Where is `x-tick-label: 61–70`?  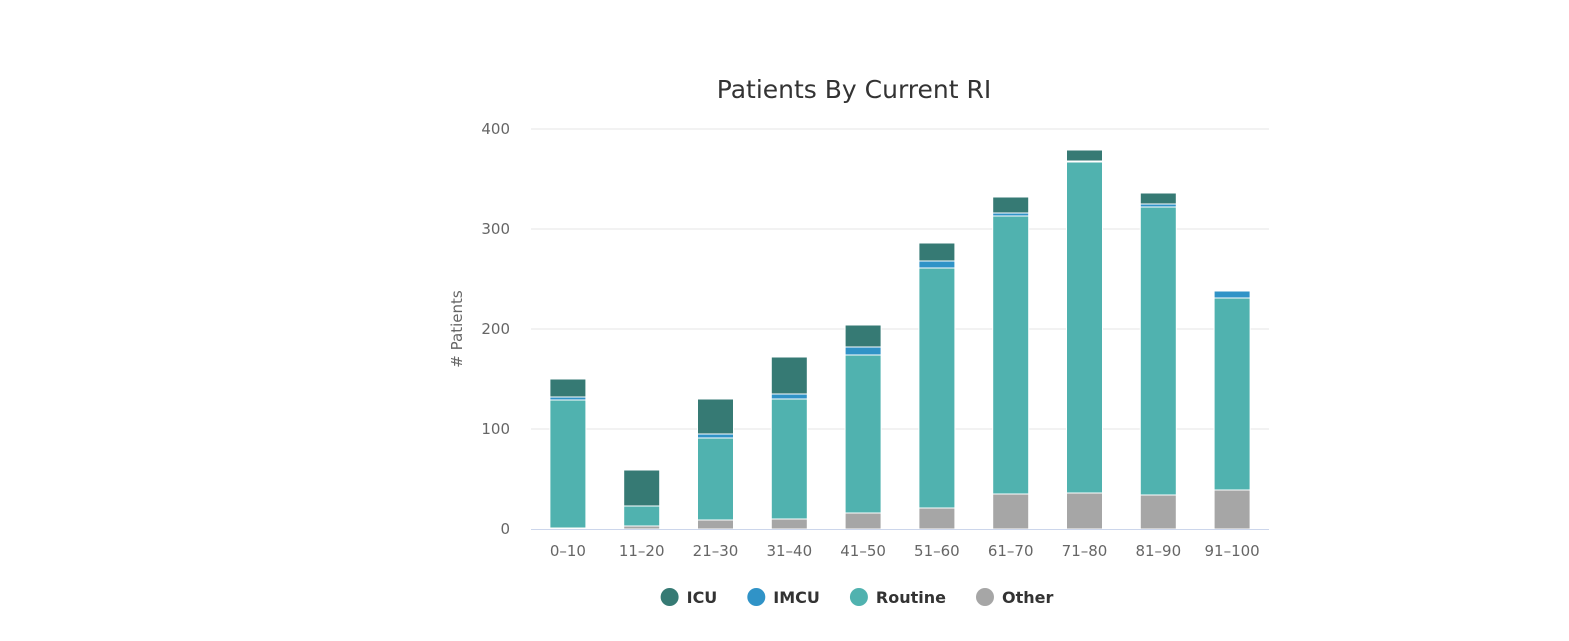 x-tick-label: 61–70 is located at coordinates (1011, 551).